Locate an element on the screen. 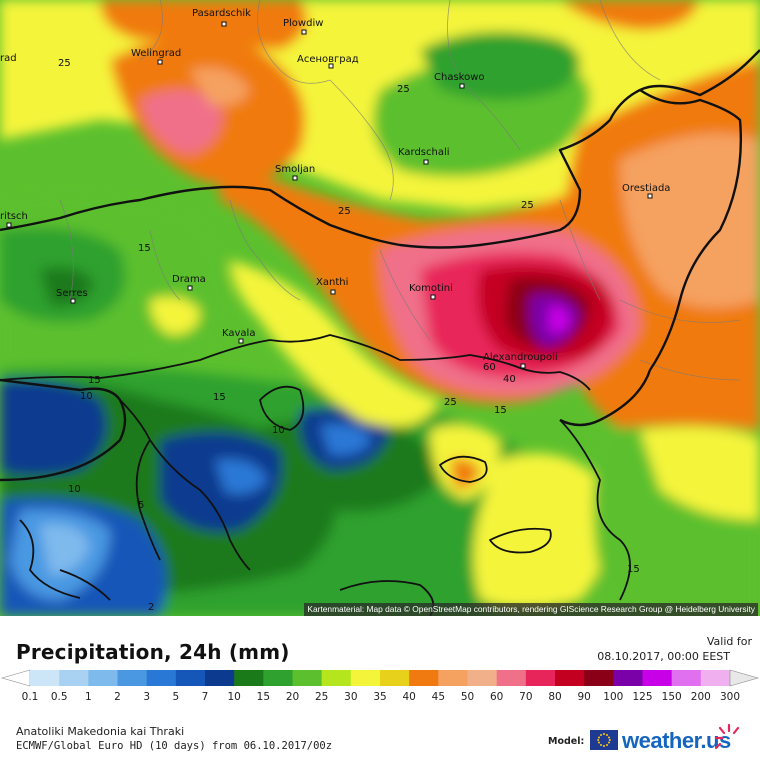 The width and height of the screenshot is (760, 760). svg-text: rad is located at coordinates (8, 58).